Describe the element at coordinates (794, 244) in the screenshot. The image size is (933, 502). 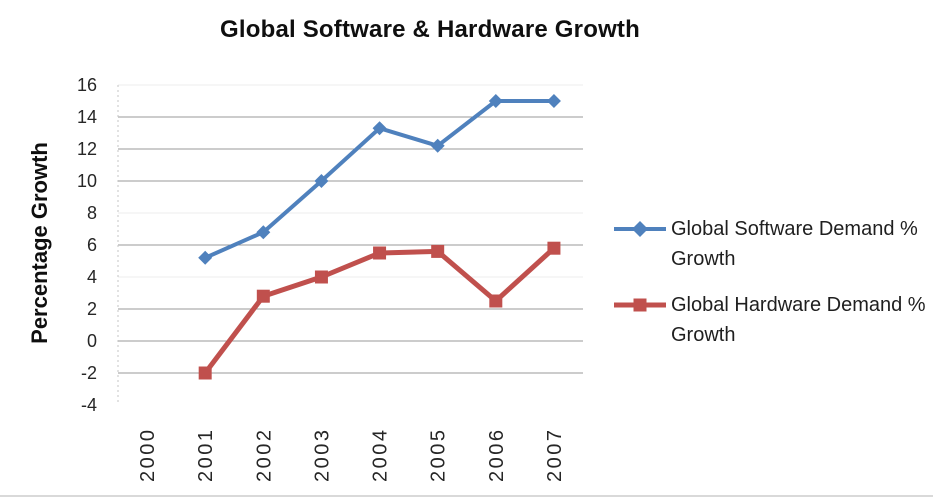
I see `legend-label-software: Global Software Demand % Growth` at that location.